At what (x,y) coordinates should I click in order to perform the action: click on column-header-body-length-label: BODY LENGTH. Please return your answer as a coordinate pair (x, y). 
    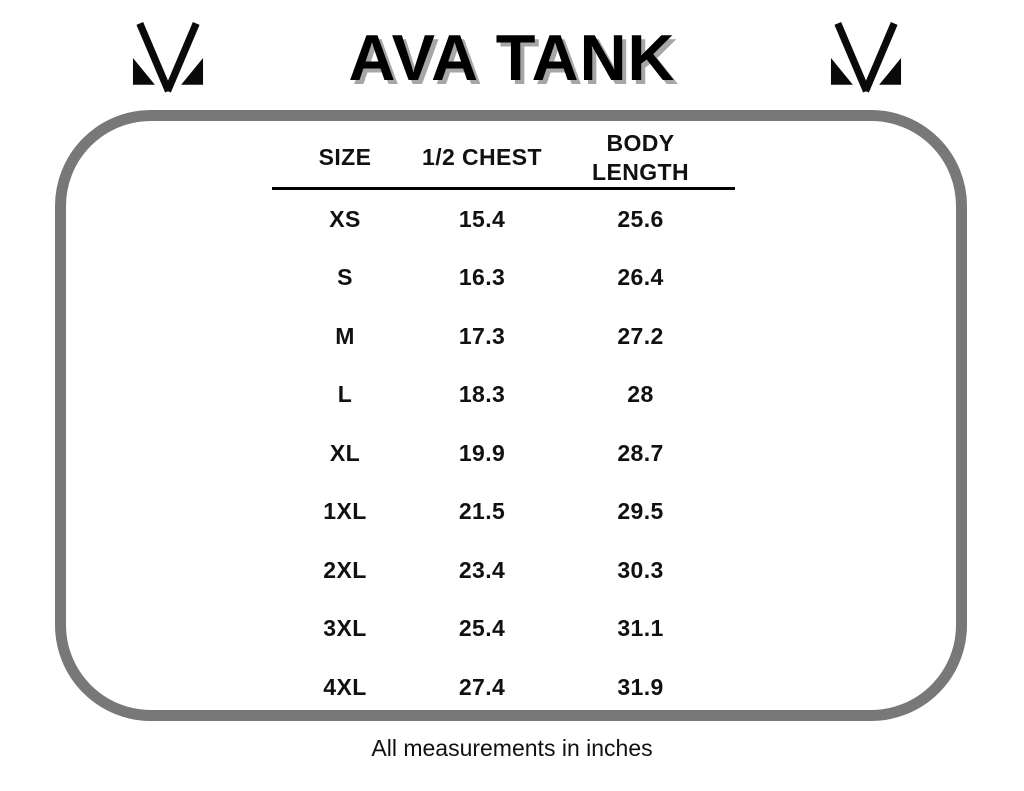
    Looking at the image, I should click on (640, 157).